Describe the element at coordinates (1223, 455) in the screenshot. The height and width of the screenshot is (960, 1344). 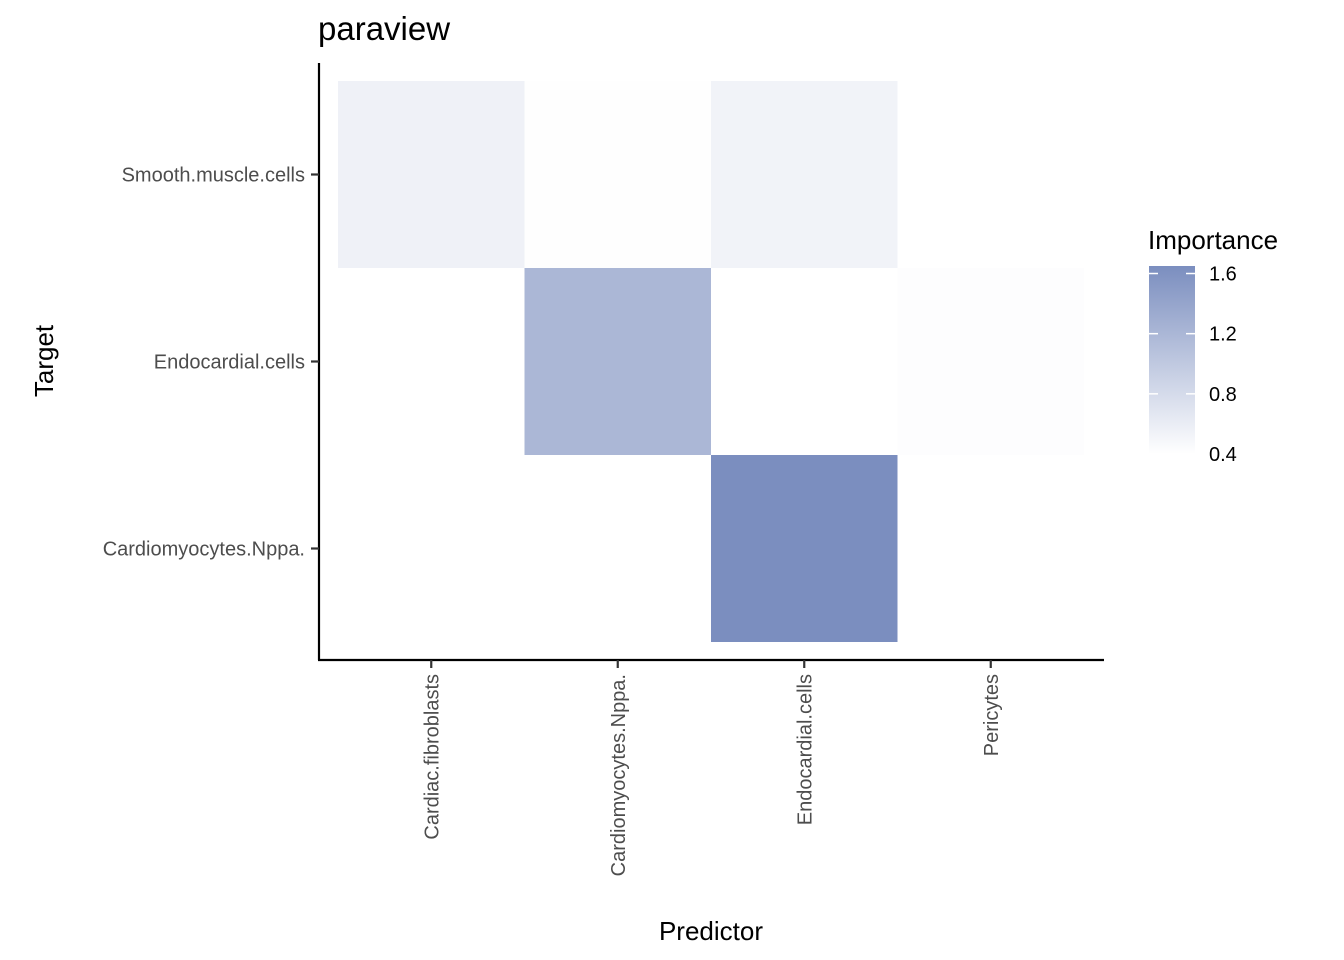
I see `legend-label: 0.4` at that location.